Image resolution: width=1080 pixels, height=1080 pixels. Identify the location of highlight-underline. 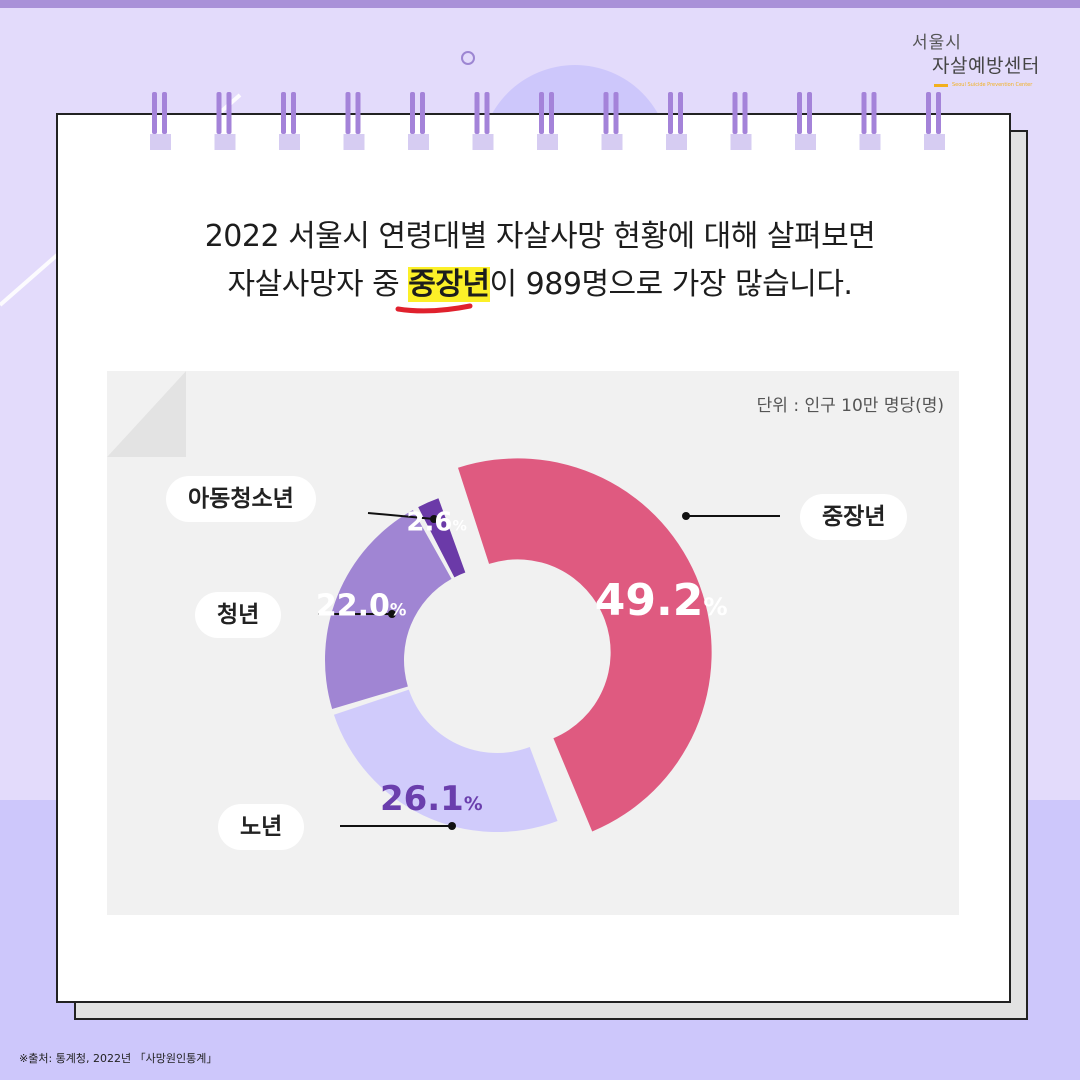
(434, 308).